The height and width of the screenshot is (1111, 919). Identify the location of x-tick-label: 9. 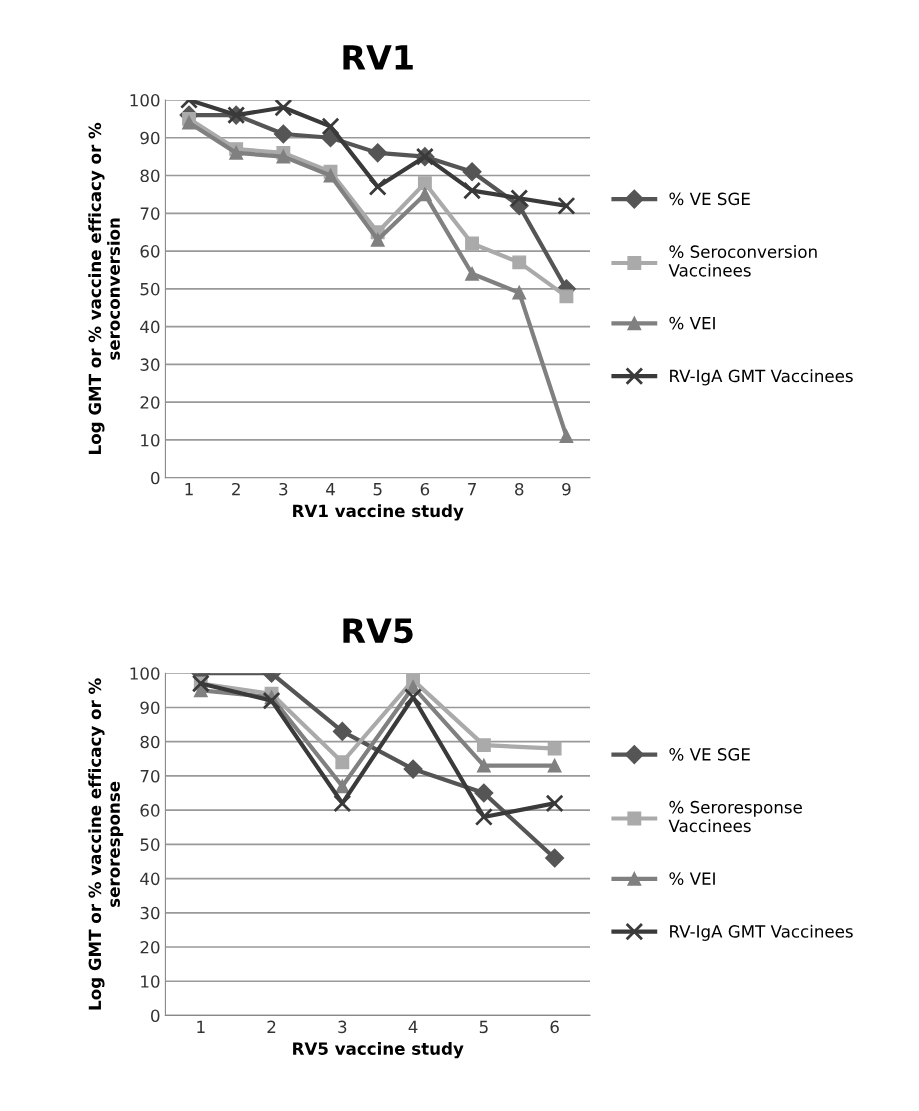
(566, 489).